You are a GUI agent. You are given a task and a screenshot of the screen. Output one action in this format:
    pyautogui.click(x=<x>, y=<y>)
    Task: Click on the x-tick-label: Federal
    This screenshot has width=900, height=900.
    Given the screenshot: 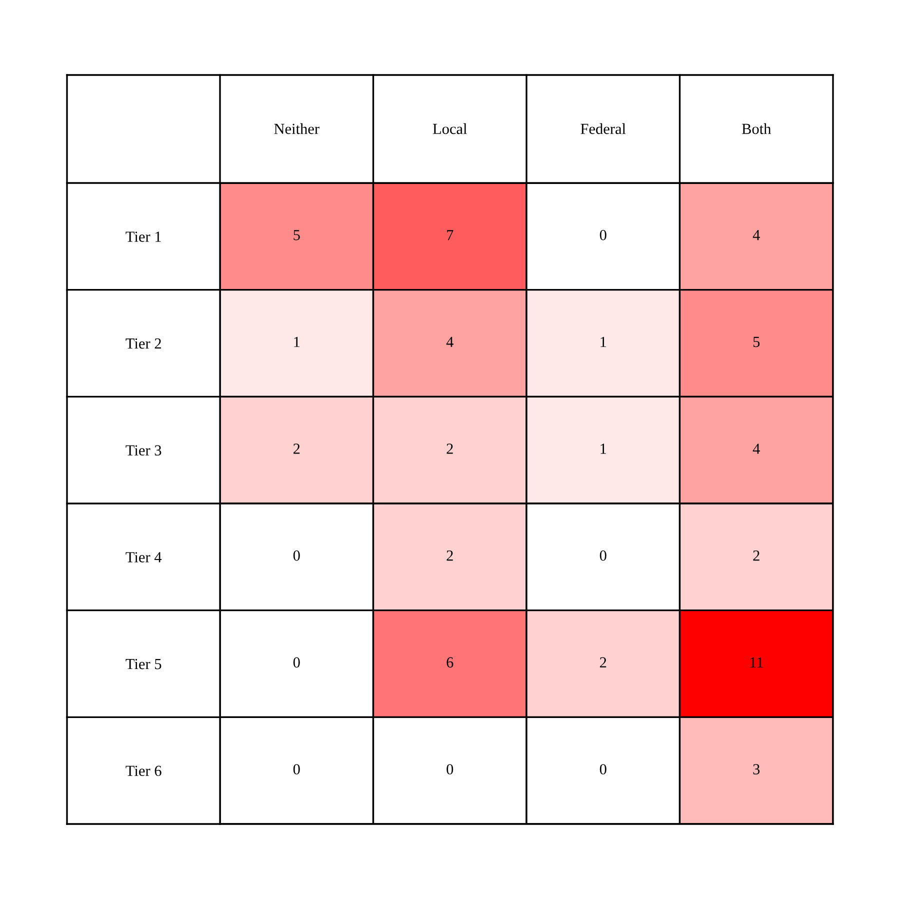 What is the action you would take?
    pyautogui.click(x=603, y=128)
    